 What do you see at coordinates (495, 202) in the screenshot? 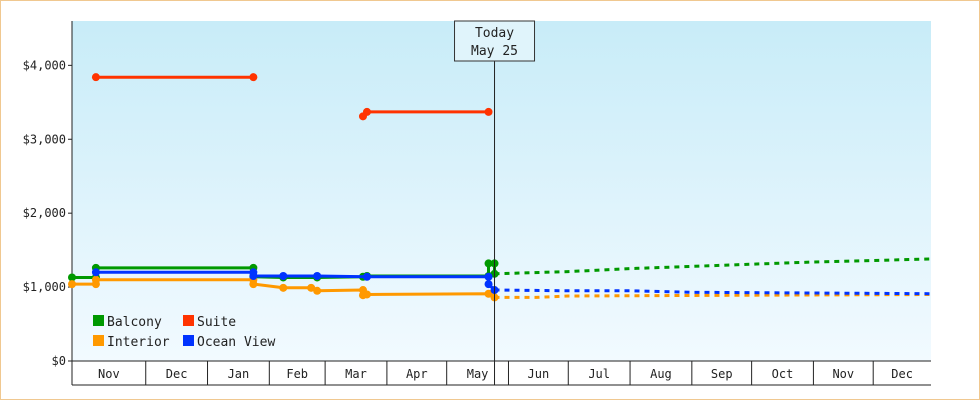
I see `today-marker: Today May 25` at bounding box center [495, 202].